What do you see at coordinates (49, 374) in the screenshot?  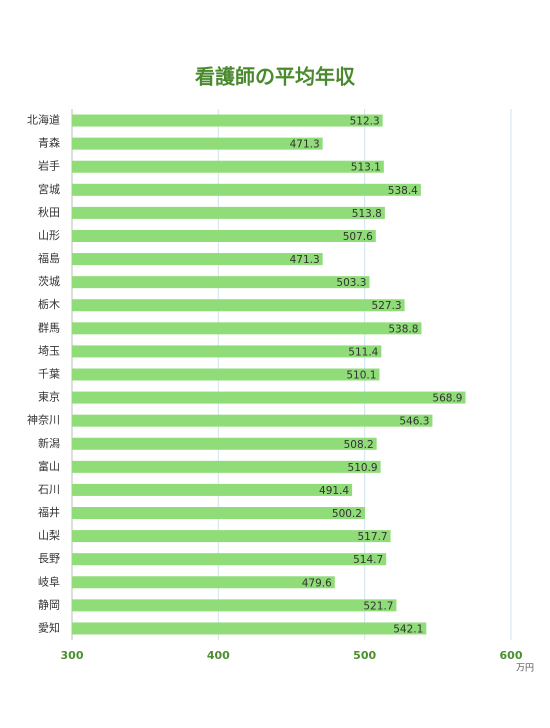 I see `y-tick-label: 千葉` at bounding box center [49, 374].